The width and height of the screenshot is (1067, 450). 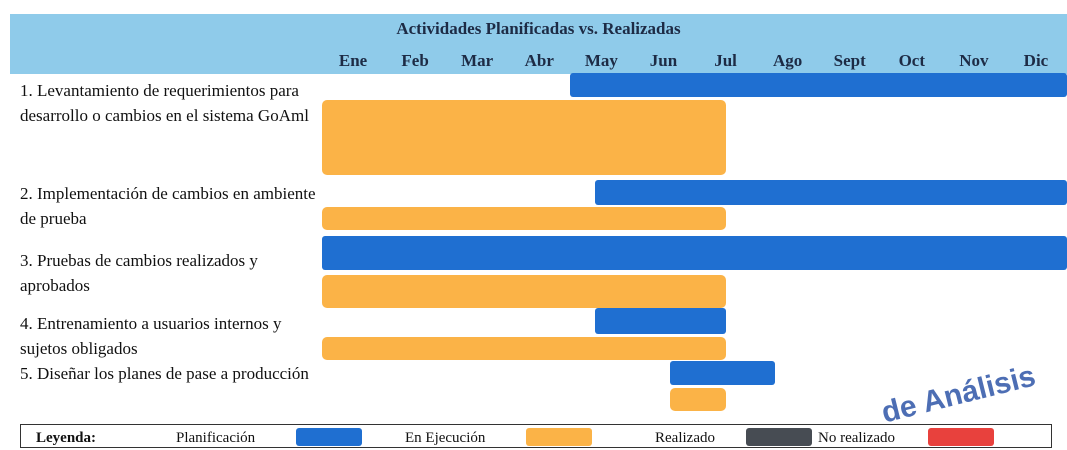 What do you see at coordinates (787, 60) in the screenshot?
I see `month-label: Ago` at bounding box center [787, 60].